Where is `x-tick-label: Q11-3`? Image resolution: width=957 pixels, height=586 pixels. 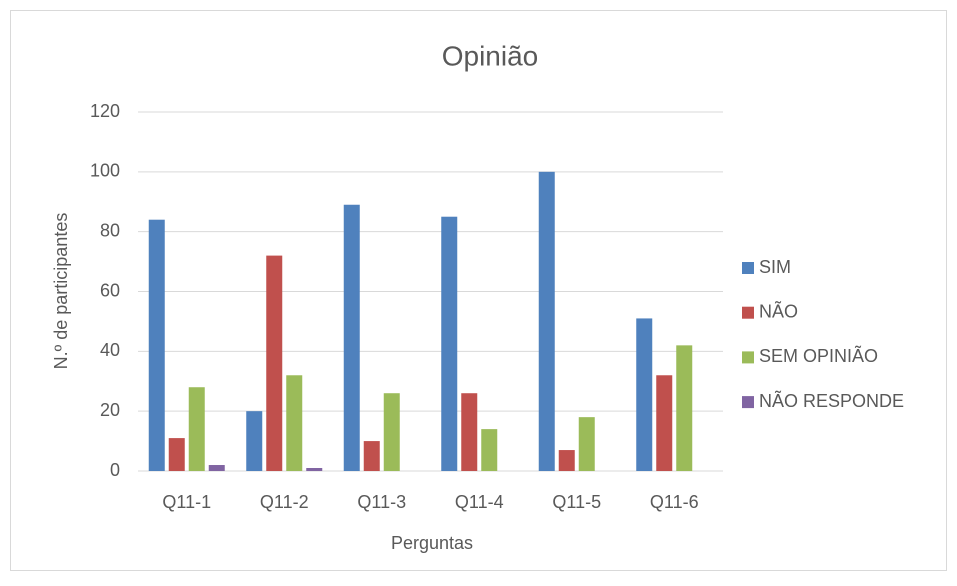
x-tick-label: Q11-3 is located at coordinates (381, 502).